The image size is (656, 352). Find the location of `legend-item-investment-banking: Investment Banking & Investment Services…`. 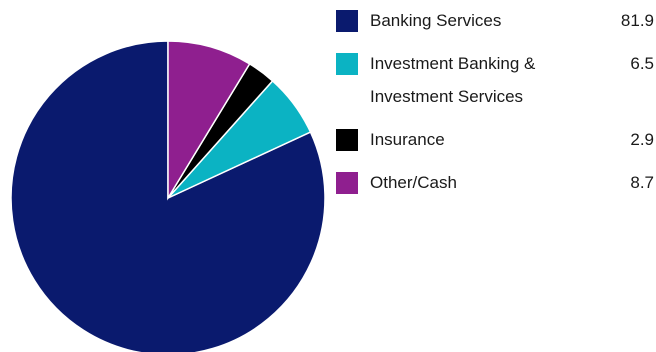

legend-item-investment-banking: Investment Banking & Investment Services… is located at coordinates (495, 82).